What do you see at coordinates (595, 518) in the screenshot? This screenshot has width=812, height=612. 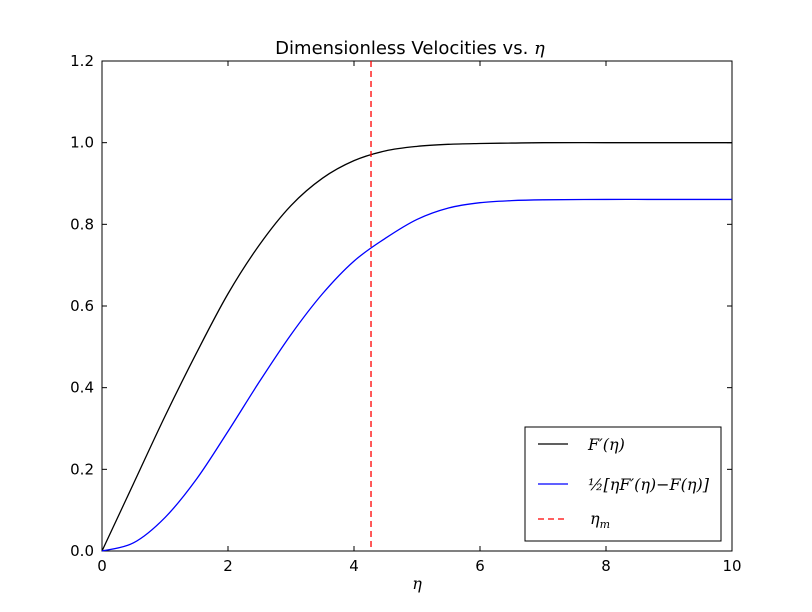 I see `legend-label-eta-m-base: η` at bounding box center [595, 518].